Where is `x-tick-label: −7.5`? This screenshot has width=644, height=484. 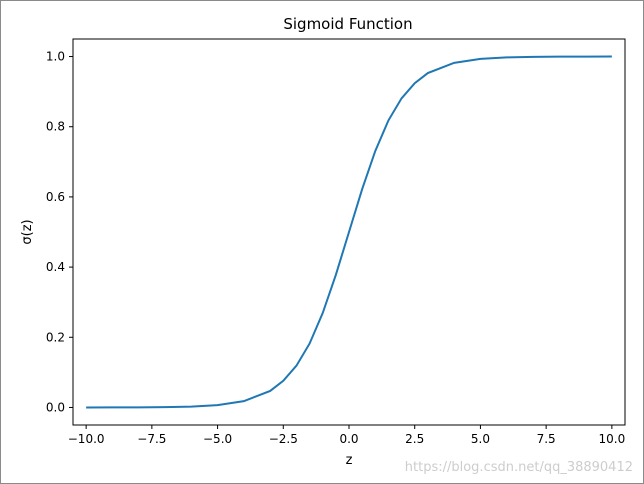
x-tick-label: −7.5 is located at coordinates (151, 439).